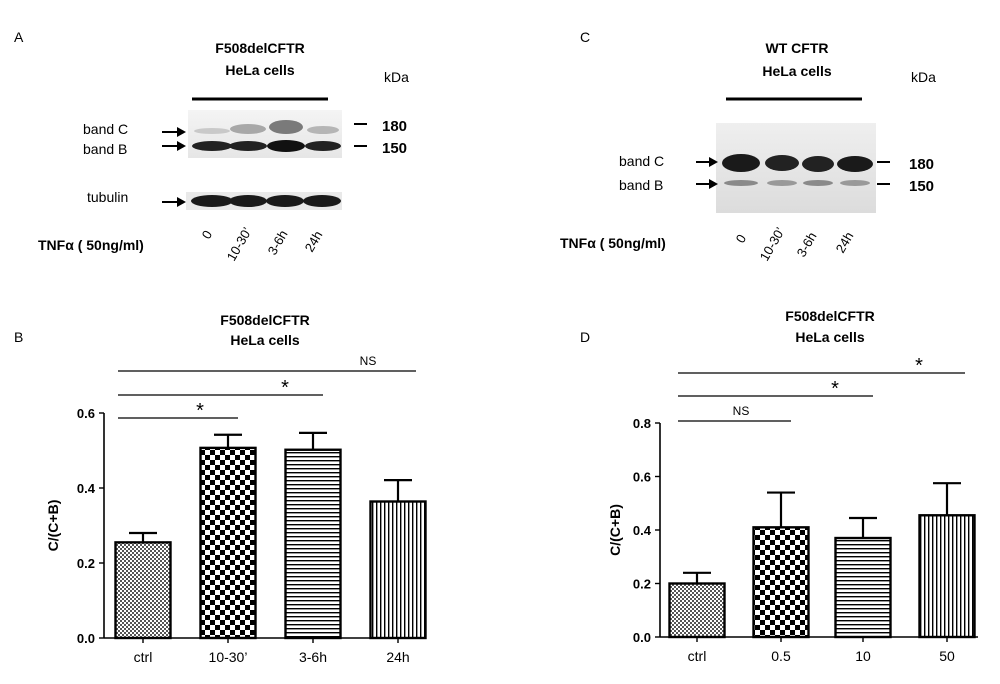 Image resolution: width=1000 pixels, height=684 pixels. What do you see at coordinates (807, 244) in the screenshot?
I see `panel-c-lane-2: 3-6h` at bounding box center [807, 244].